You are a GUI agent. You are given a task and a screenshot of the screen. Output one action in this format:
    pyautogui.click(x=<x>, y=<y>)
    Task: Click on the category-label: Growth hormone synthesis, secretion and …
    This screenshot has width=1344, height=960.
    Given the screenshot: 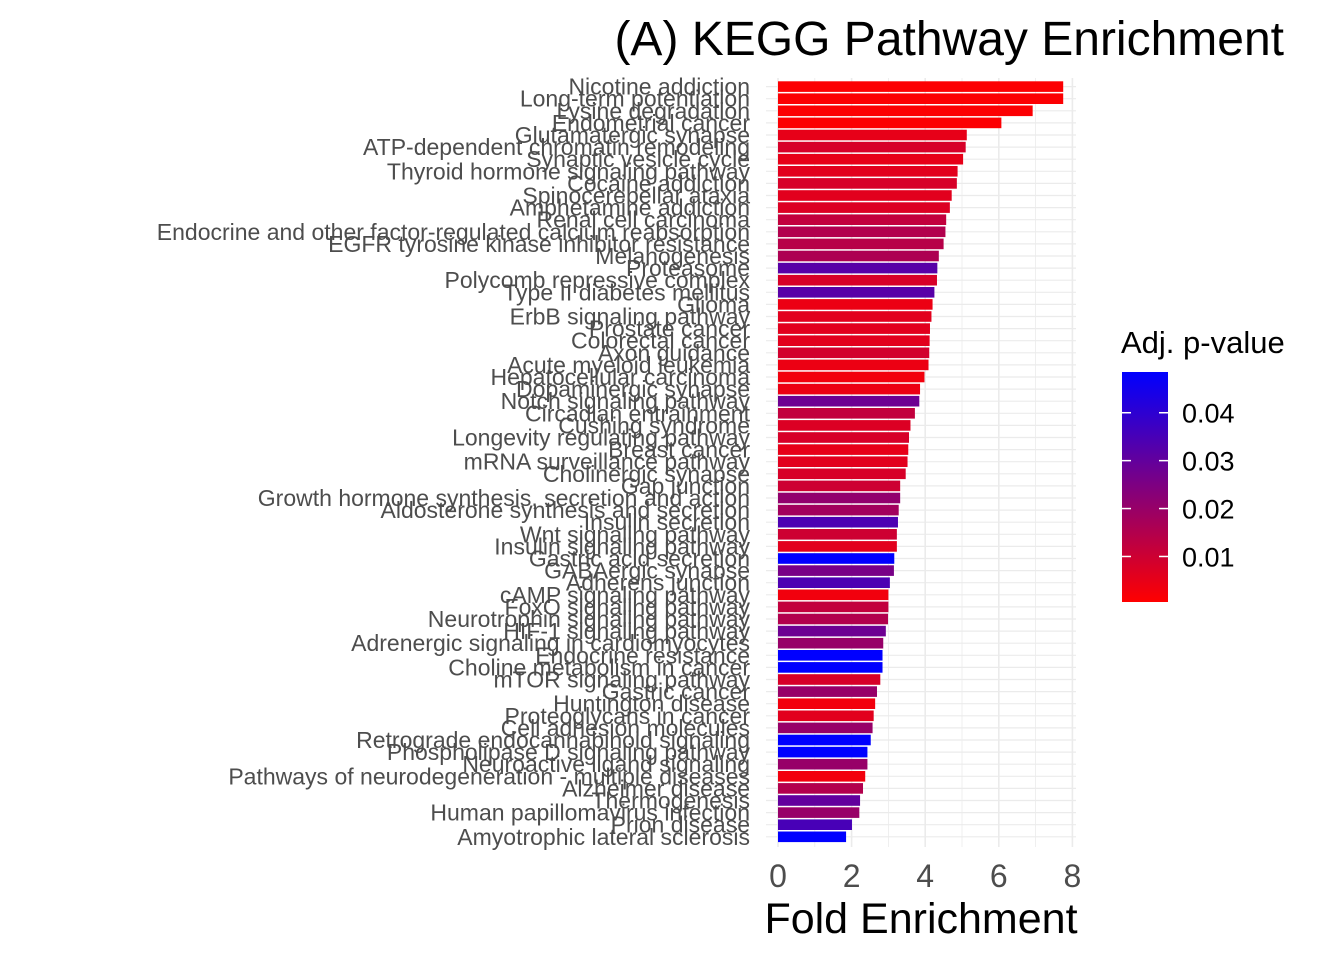 What is the action you would take?
    pyautogui.click(x=504, y=498)
    